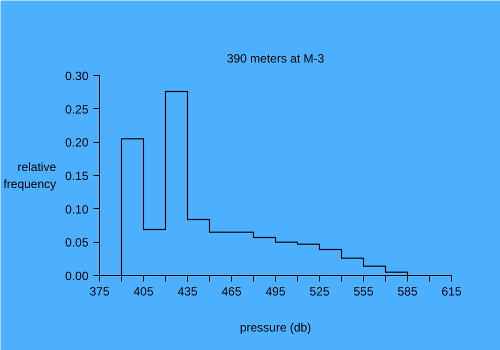 The height and width of the screenshot is (350, 500). What do you see at coordinates (29, 175) in the screenshot?
I see `y-axis-title: relative frequency` at bounding box center [29, 175].